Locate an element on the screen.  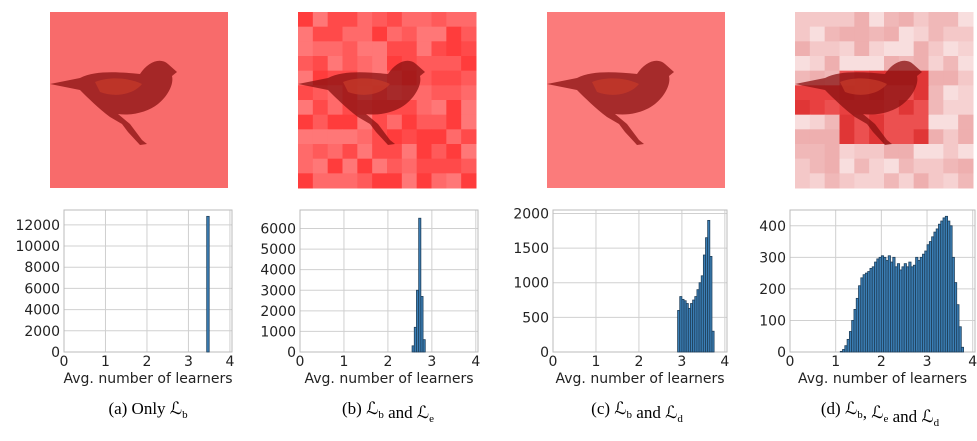
image is located at coordinates (387, 100).